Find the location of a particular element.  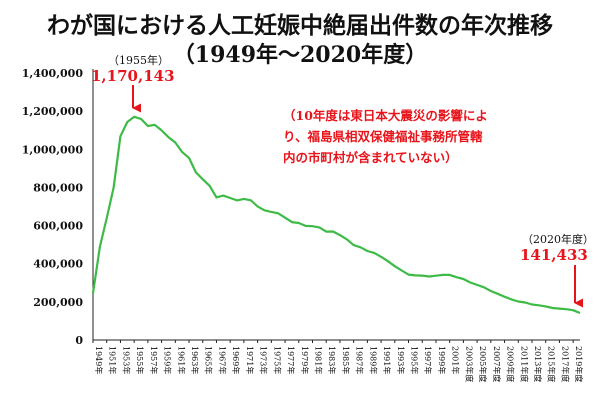

x-tick-label: 2003年度 is located at coordinates (469, 364).